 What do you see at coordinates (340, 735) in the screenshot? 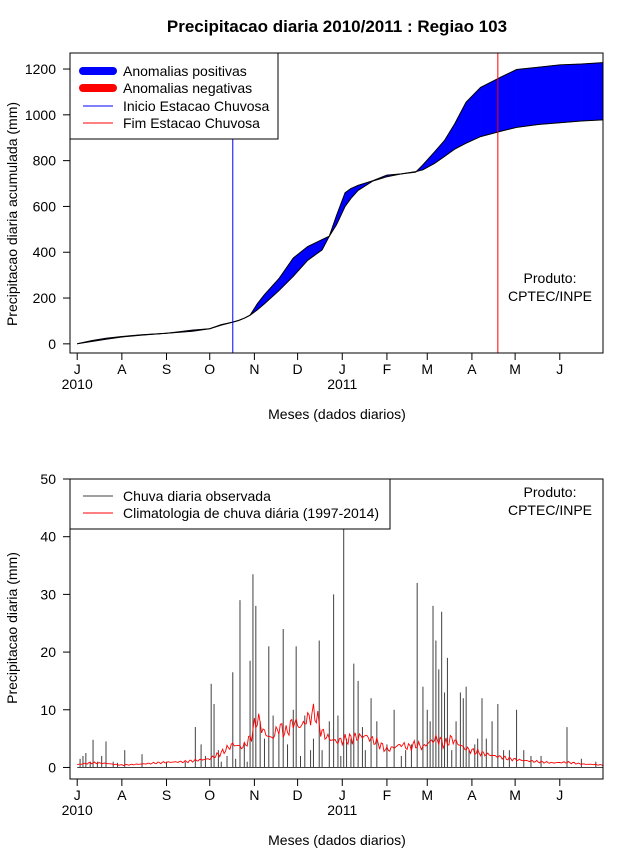
I see `climatology-daily-line` at bounding box center [340, 735].